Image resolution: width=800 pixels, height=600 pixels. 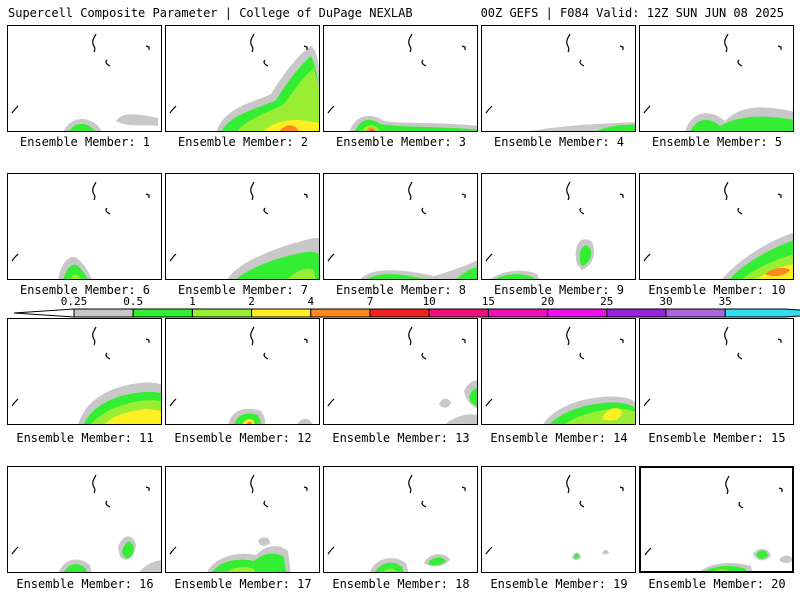 I want to click on ensemble-member-label: Ensemble Member: 7, so click(x=243, y=290).